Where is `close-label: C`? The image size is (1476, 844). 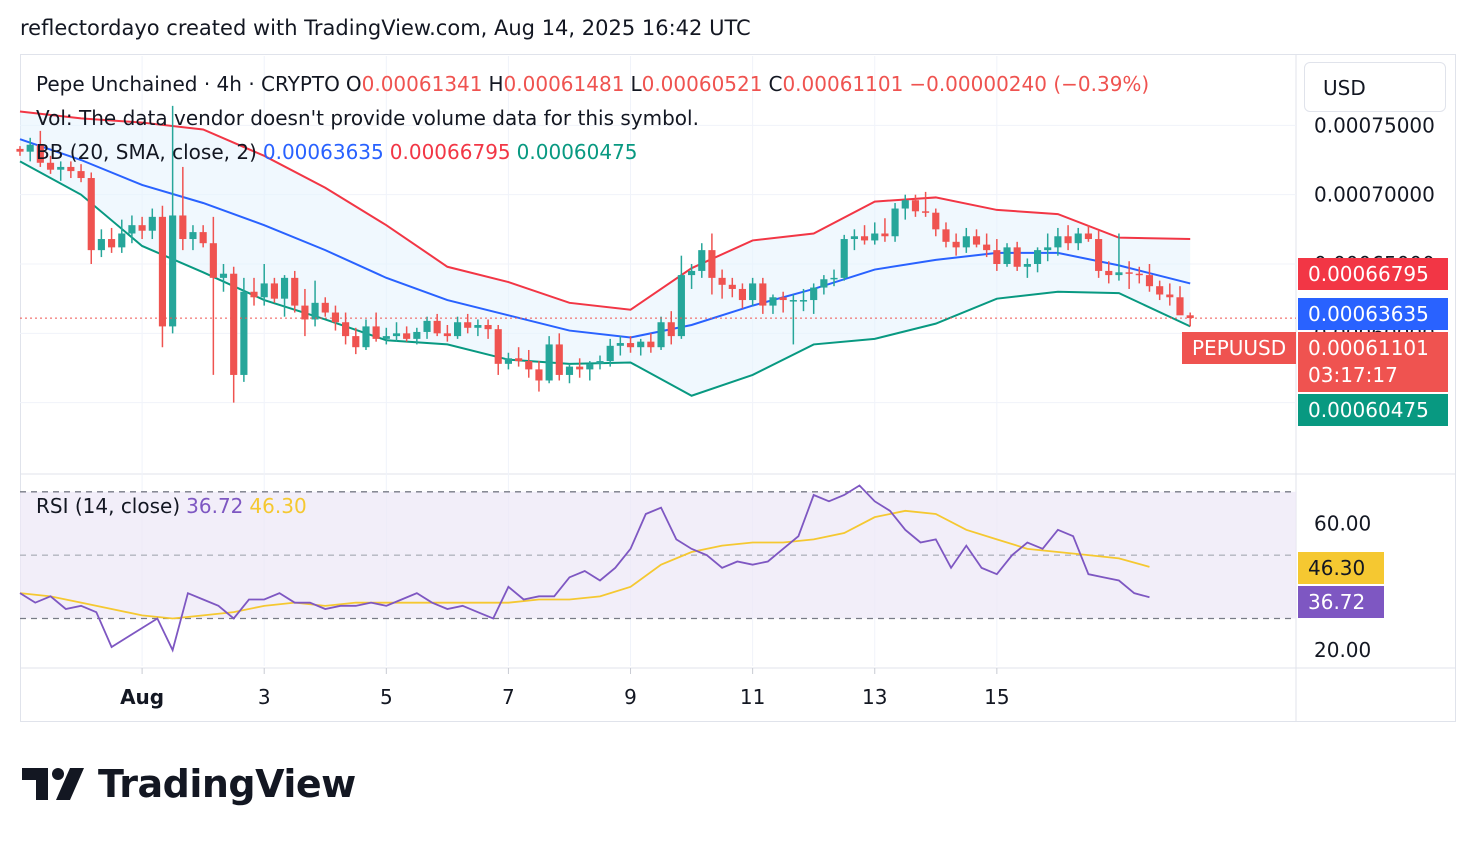
close-label: C is located at coordinates (775, 84).